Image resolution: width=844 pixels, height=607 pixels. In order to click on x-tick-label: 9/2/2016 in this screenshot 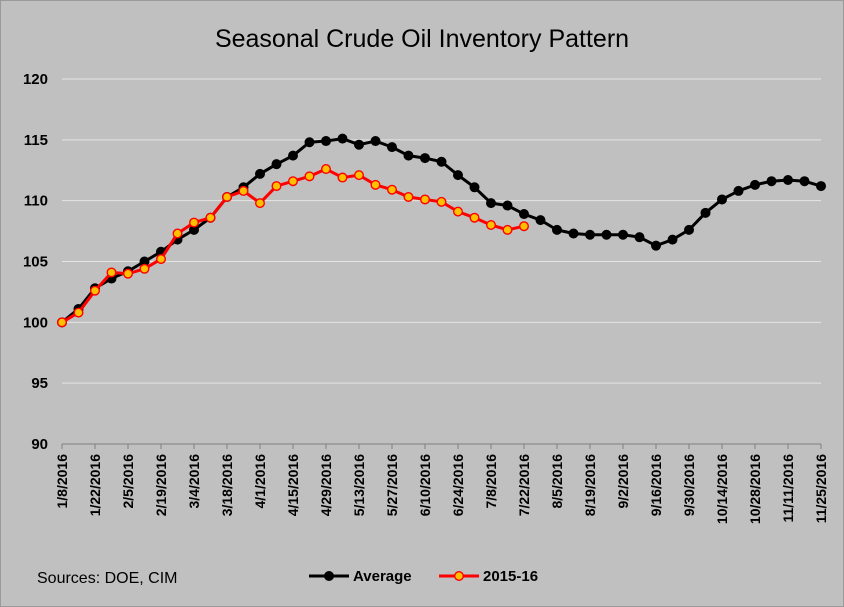, I will do `click(623, 481)`.